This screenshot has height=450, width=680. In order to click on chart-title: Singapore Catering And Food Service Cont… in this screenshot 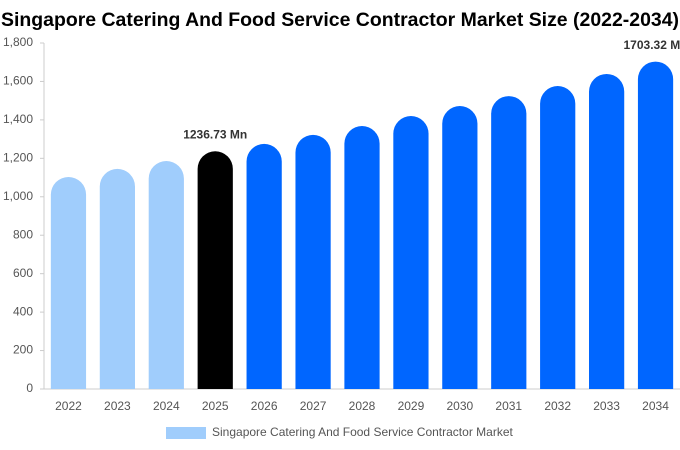, I will do `click(340, 20)`.